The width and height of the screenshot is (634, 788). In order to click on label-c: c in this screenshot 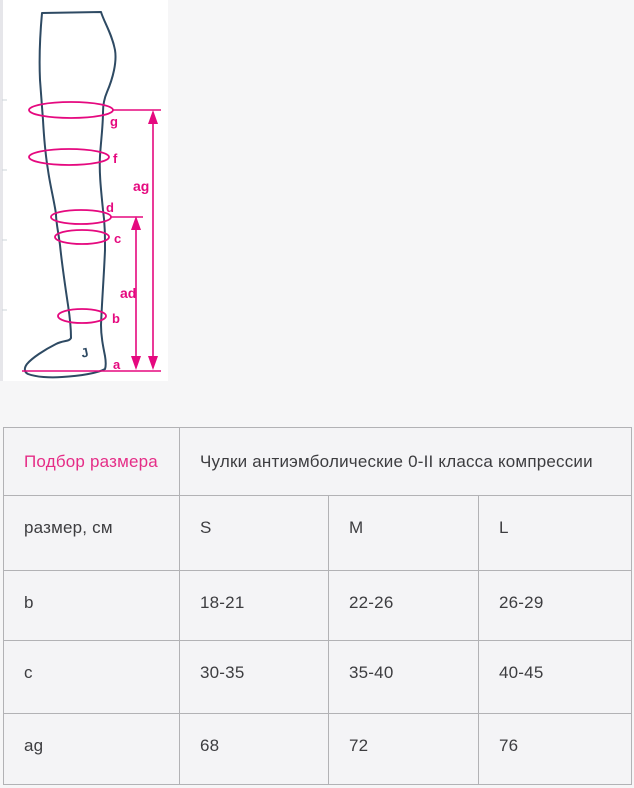, I will do `click(117, 238)`.